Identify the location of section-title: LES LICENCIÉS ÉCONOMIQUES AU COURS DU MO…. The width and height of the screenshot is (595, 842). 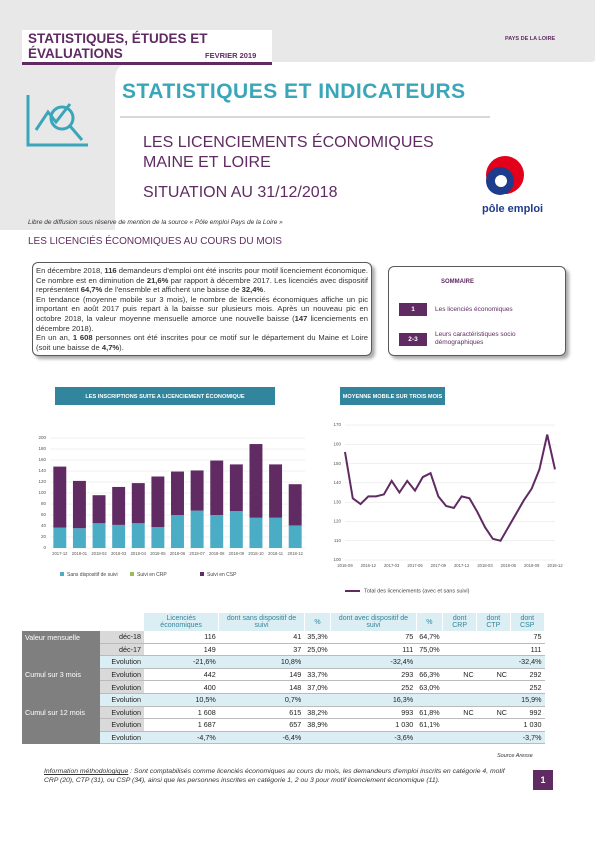
(155, 241).